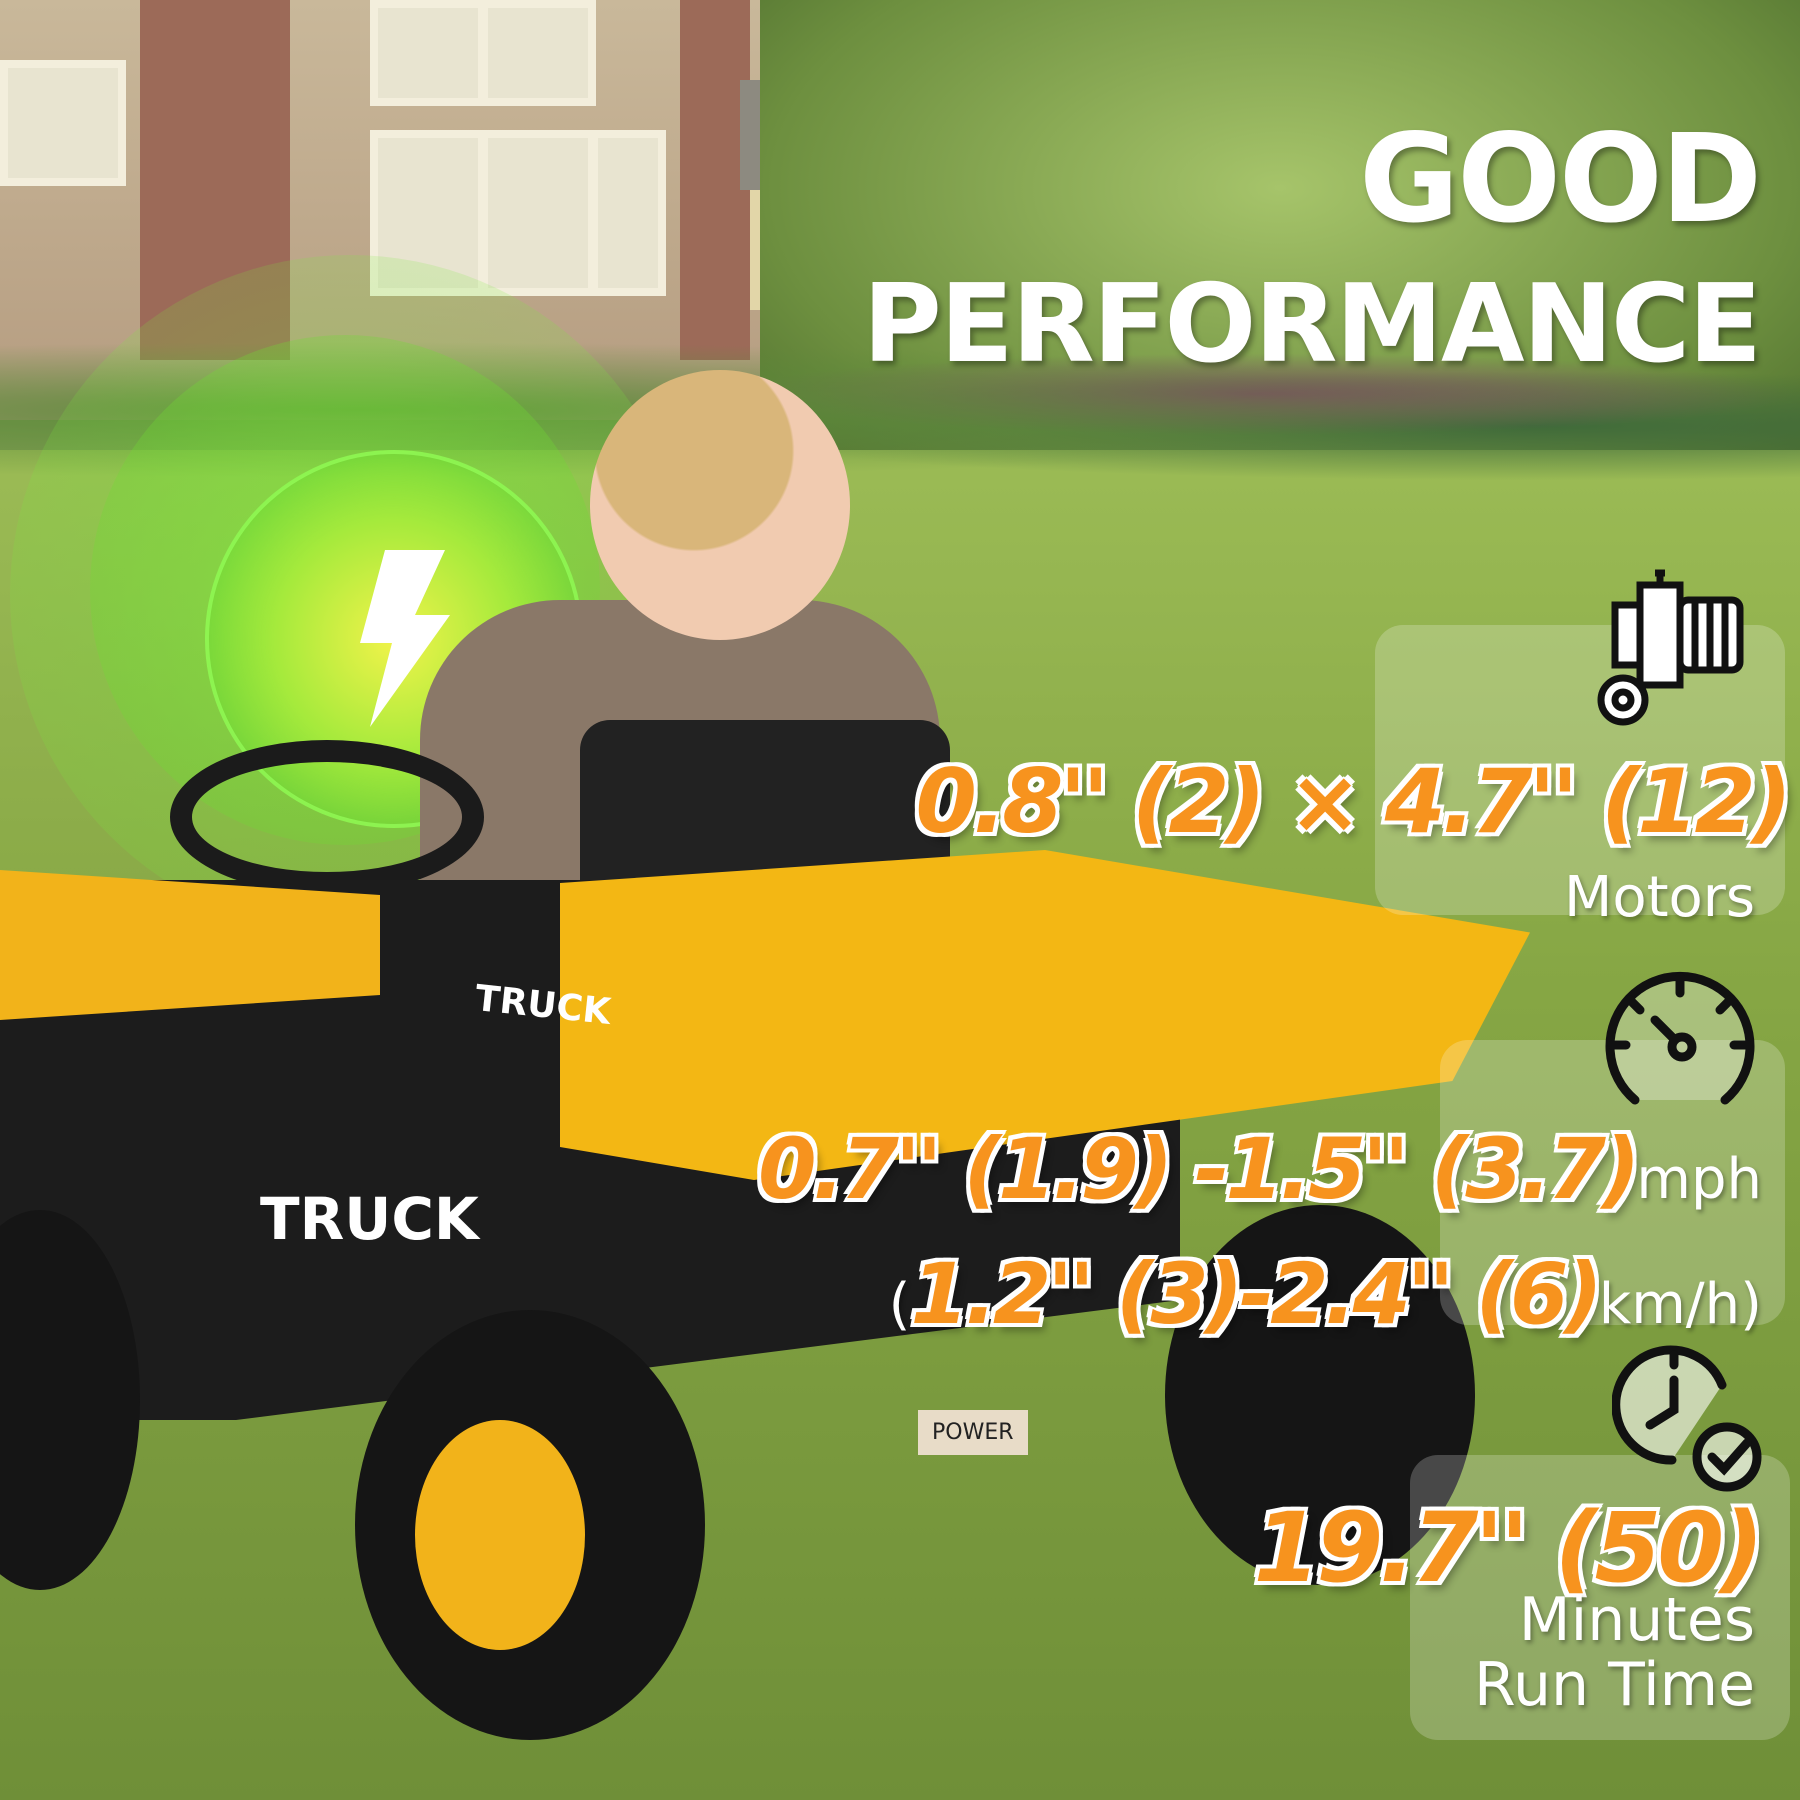 The image size is (1800, 1800). I want to click on speed-mph-unit: mph, so click(1699, 1179).